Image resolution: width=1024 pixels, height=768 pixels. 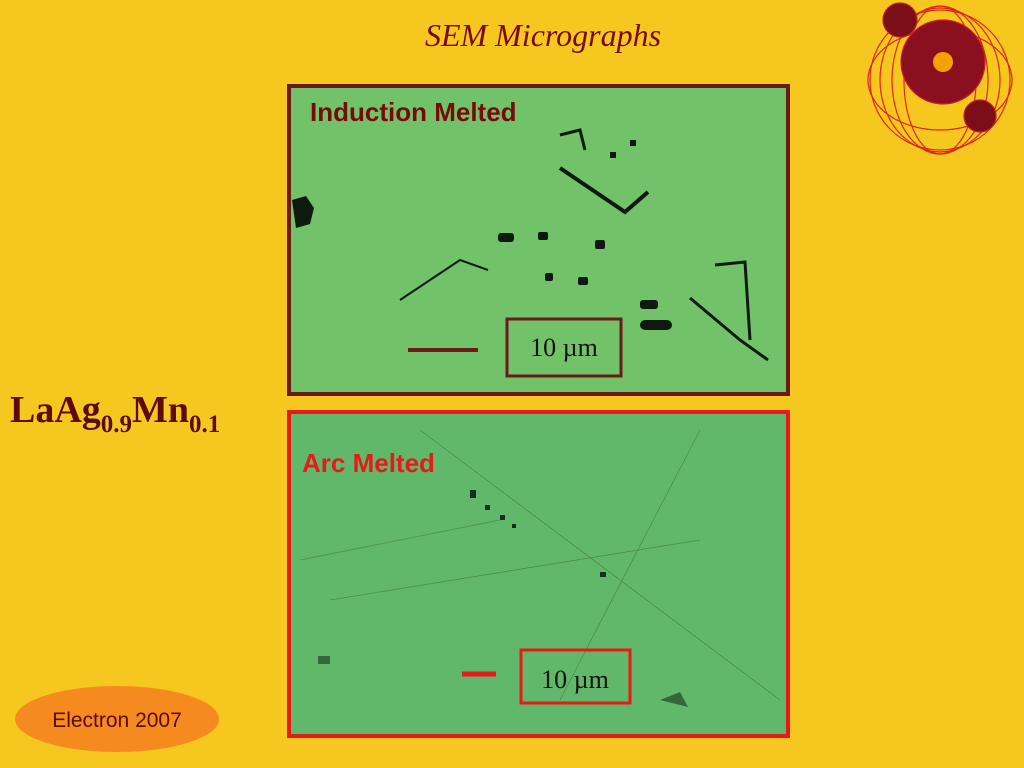 What do you see at coordinates (413, 112) in the screenshot?
I see `panel-label: Induction Melted` at bounding box center [413, 112].